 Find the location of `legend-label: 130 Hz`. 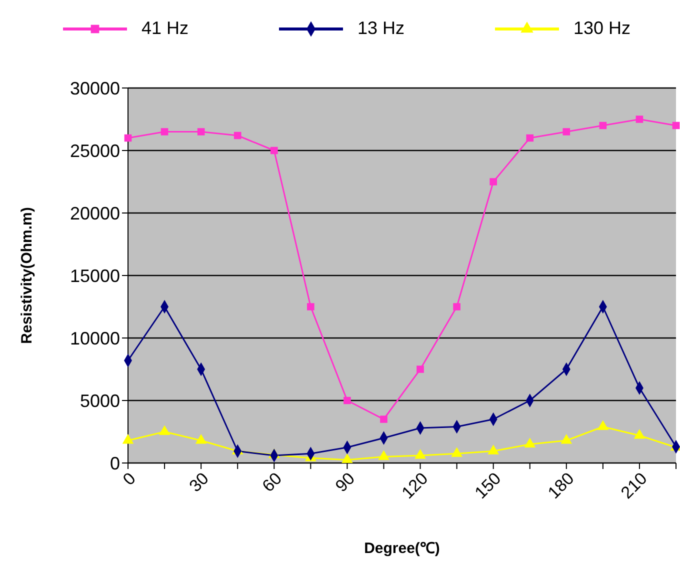

legend-label: 130 Hz is located at coordinates (601, 28).